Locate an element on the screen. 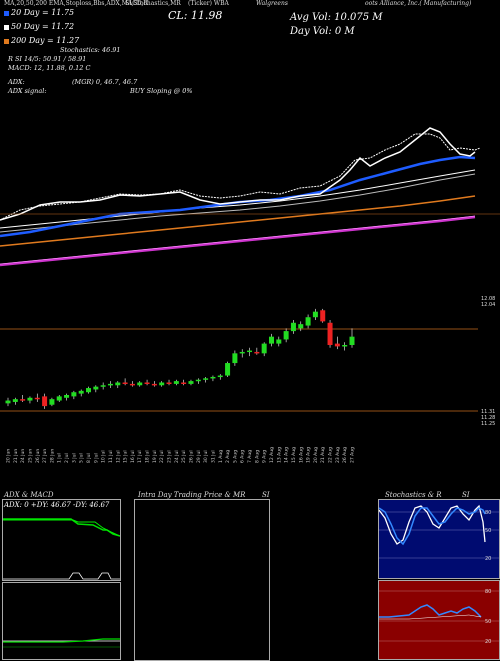 This screenshot has width=500, height=661. date-tick-label: 9 Jul is located at coordinates (96, 458).